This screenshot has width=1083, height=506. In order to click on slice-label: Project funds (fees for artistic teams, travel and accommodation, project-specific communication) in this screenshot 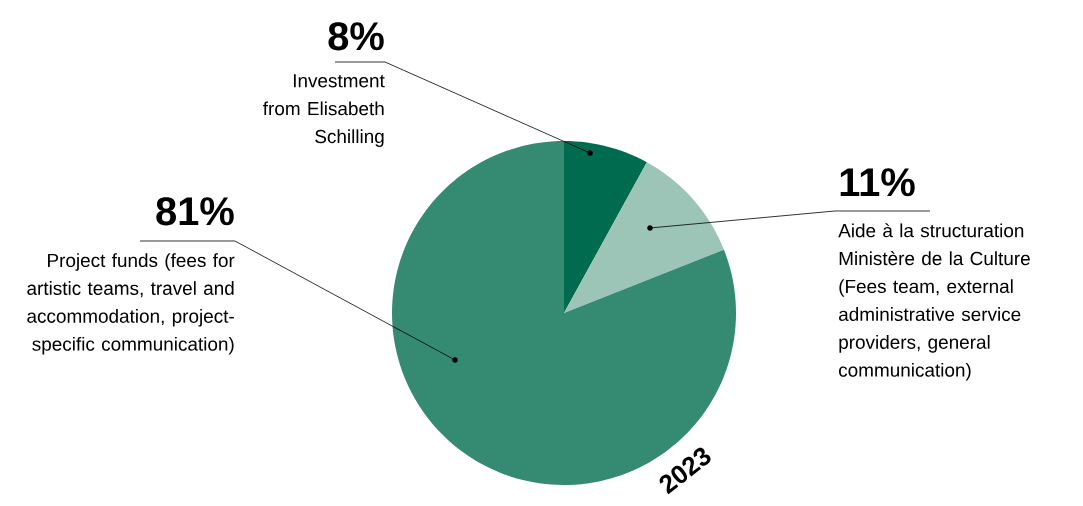, I will do `click(131, 304)`.